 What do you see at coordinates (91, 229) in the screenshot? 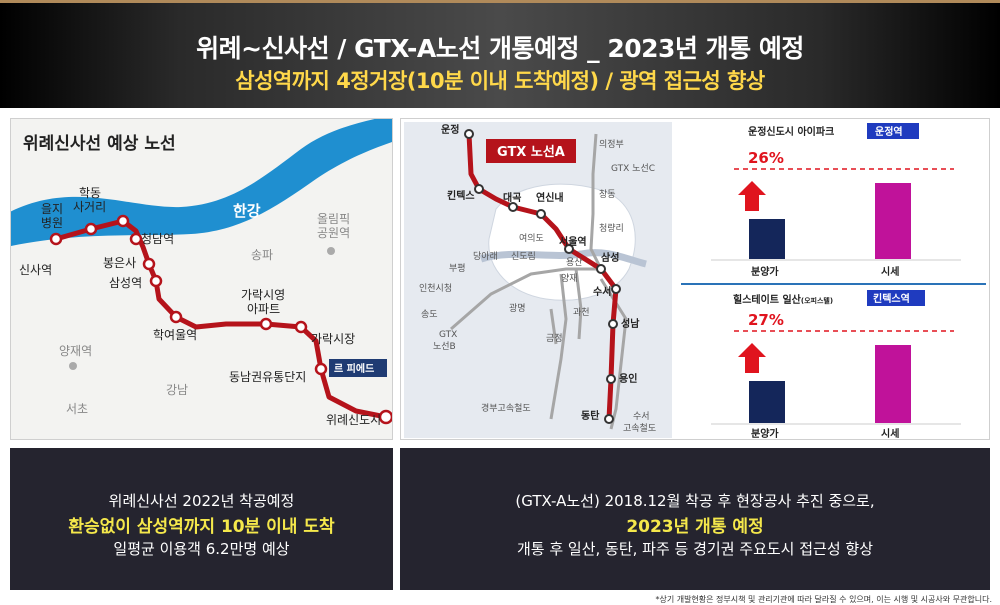
I see `station-eulji` at bounding box center [91, 229].